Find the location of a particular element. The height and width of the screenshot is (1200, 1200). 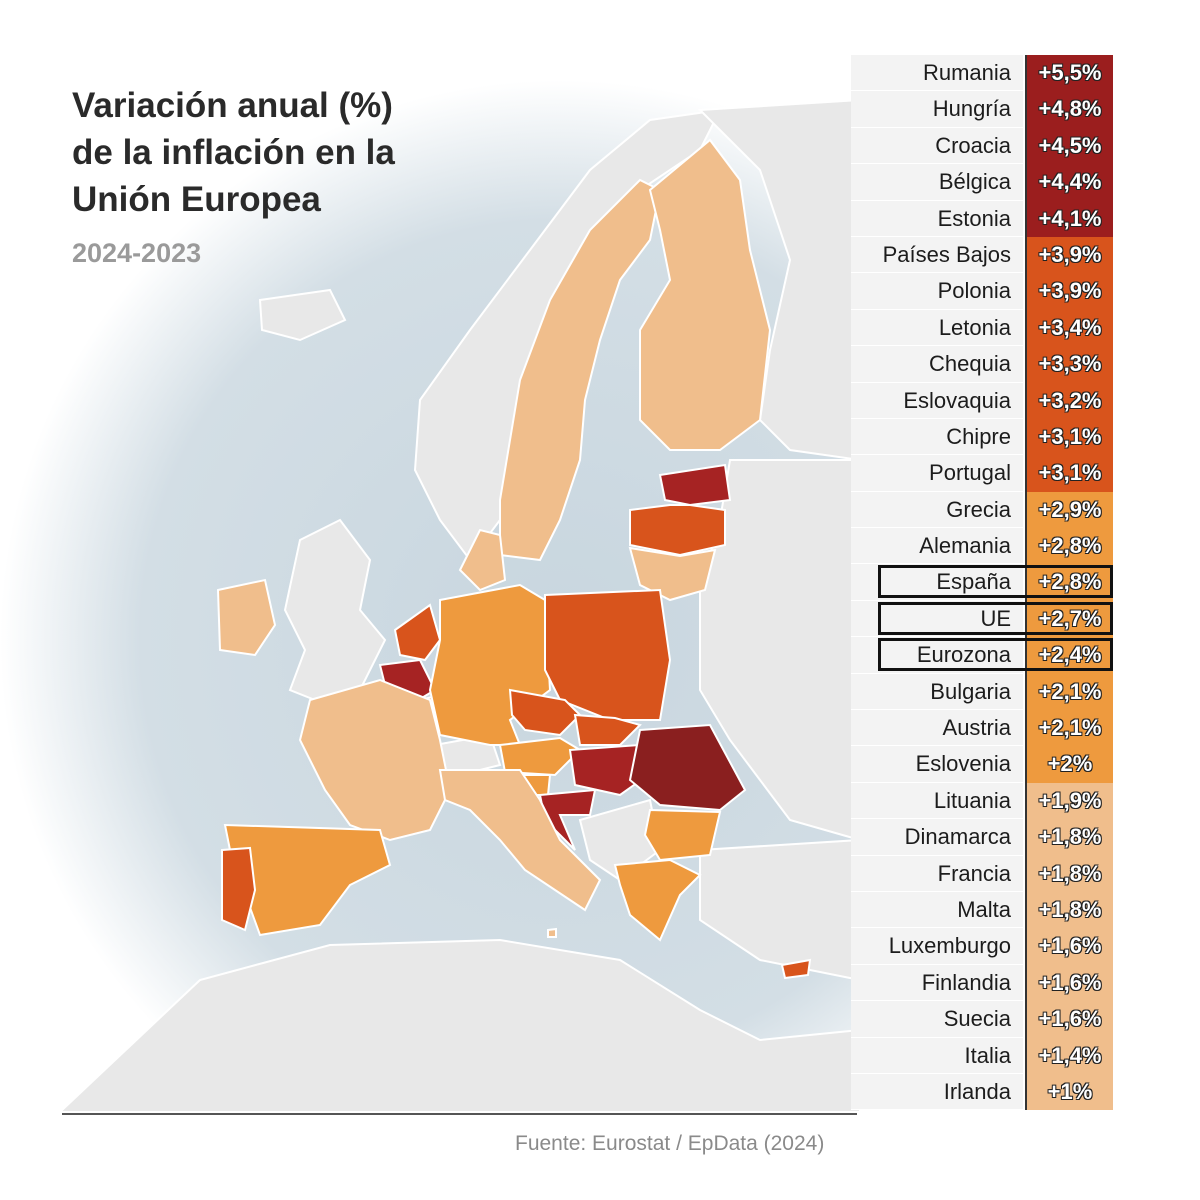

ranking-row: Italia +1,4% is located at coordinates (982, 1055).